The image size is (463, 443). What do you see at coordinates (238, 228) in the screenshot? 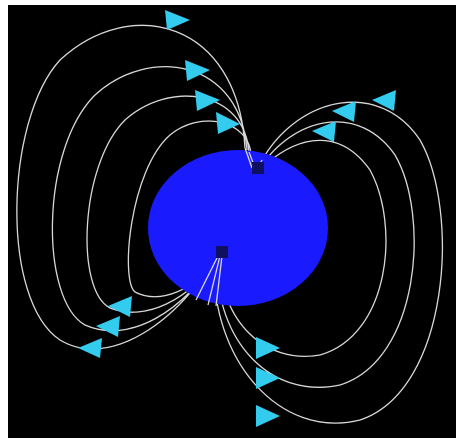
I see `planet` at bounding box center [238, 228].